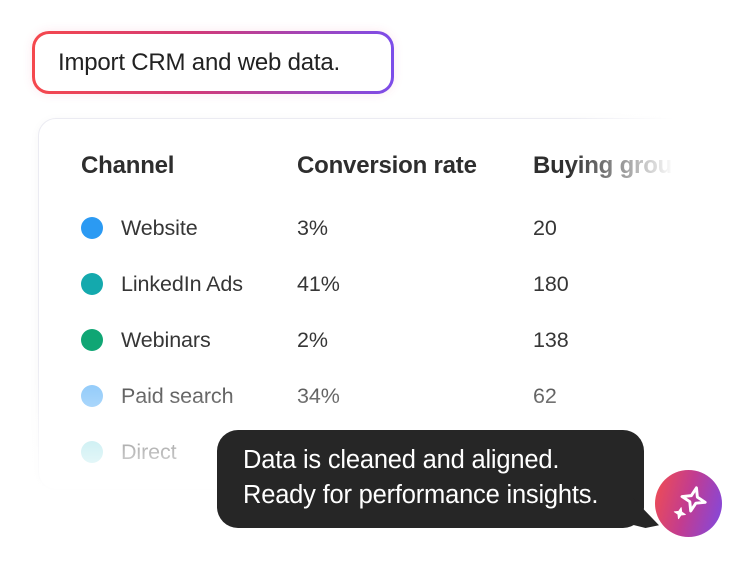 The height and width of the screenshot is (563, 750). What do you see at coordinates (551, 283) in the screenshot?
I see `buying-groups-value: 180` at bounding box center [551, 283].